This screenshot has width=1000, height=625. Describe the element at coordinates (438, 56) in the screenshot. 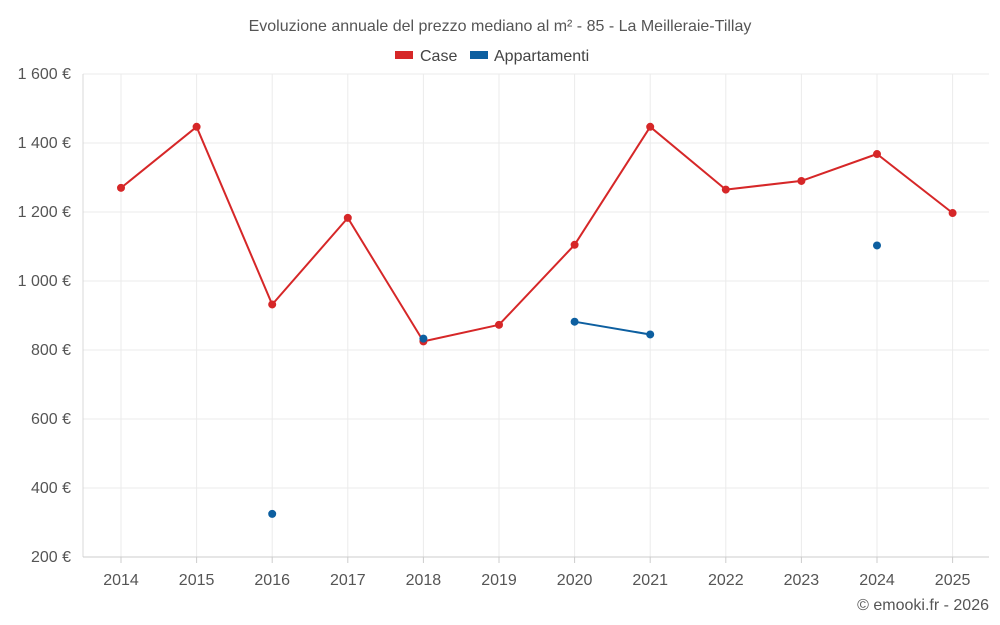

I see `legend-label-case: Case` at that location.